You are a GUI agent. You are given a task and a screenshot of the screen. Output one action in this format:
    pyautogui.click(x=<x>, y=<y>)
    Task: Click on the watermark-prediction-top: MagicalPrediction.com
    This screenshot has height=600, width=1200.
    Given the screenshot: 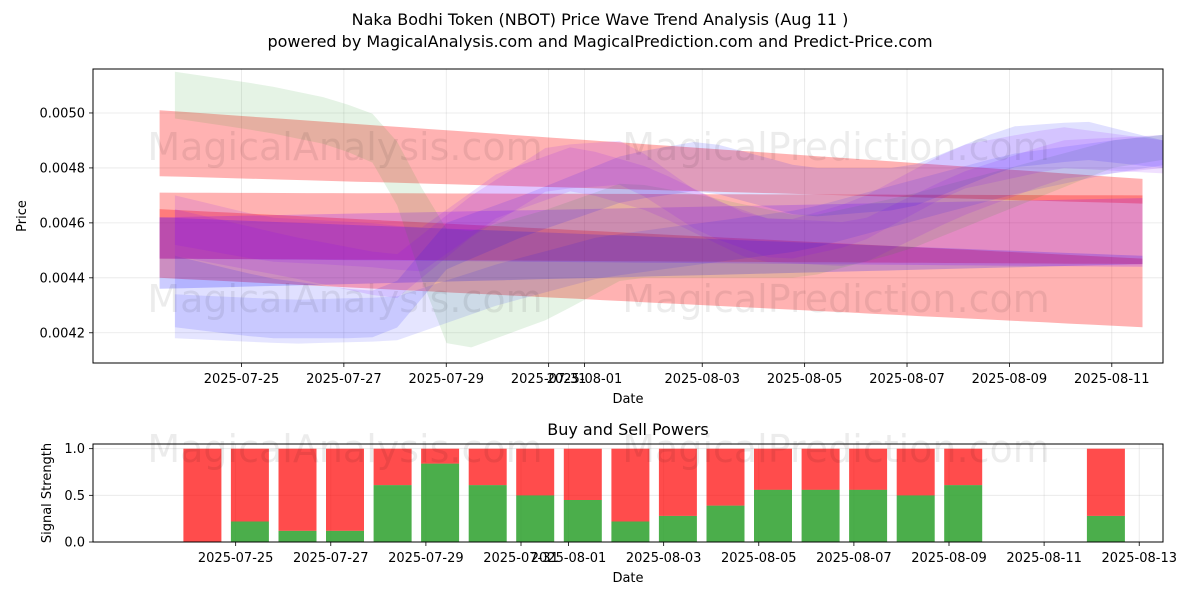 What is the action you would take?
    pyautogui.click(x=836, y=147)
    